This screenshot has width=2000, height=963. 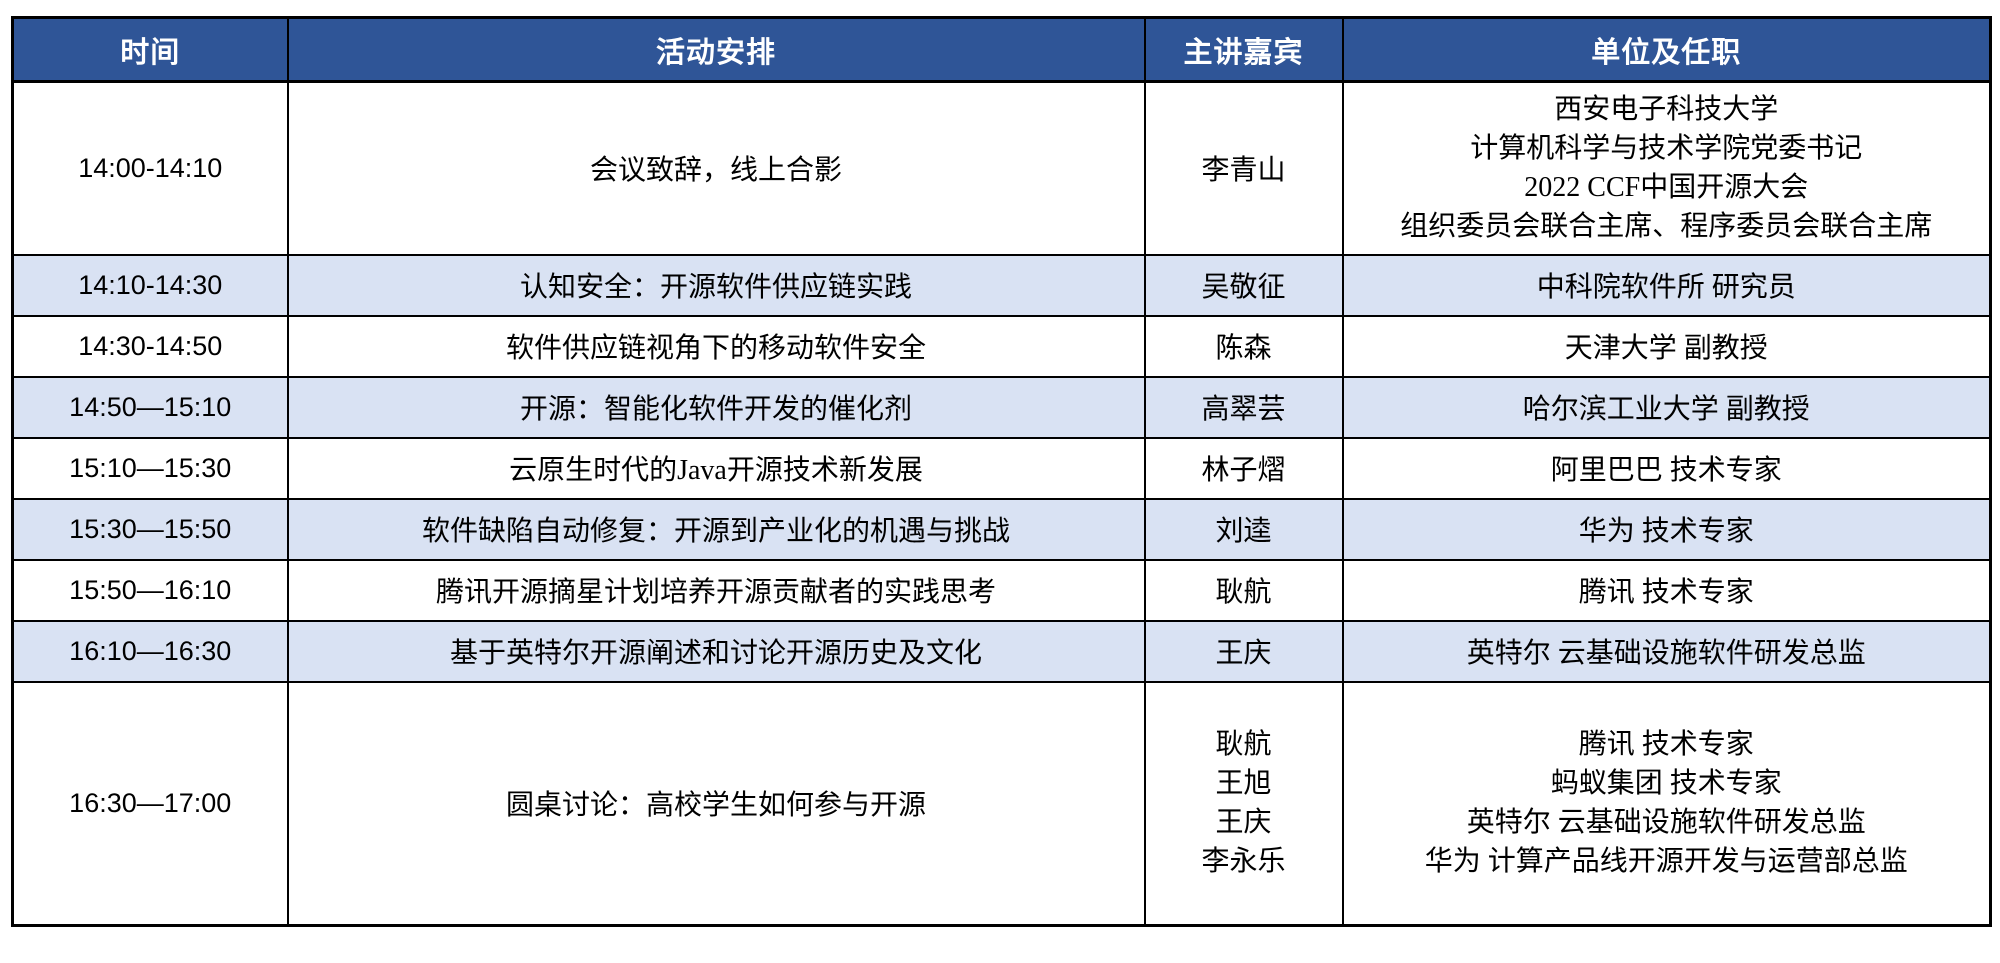 I want to click on col-header-time: 时间, so click(x=150, y=49).